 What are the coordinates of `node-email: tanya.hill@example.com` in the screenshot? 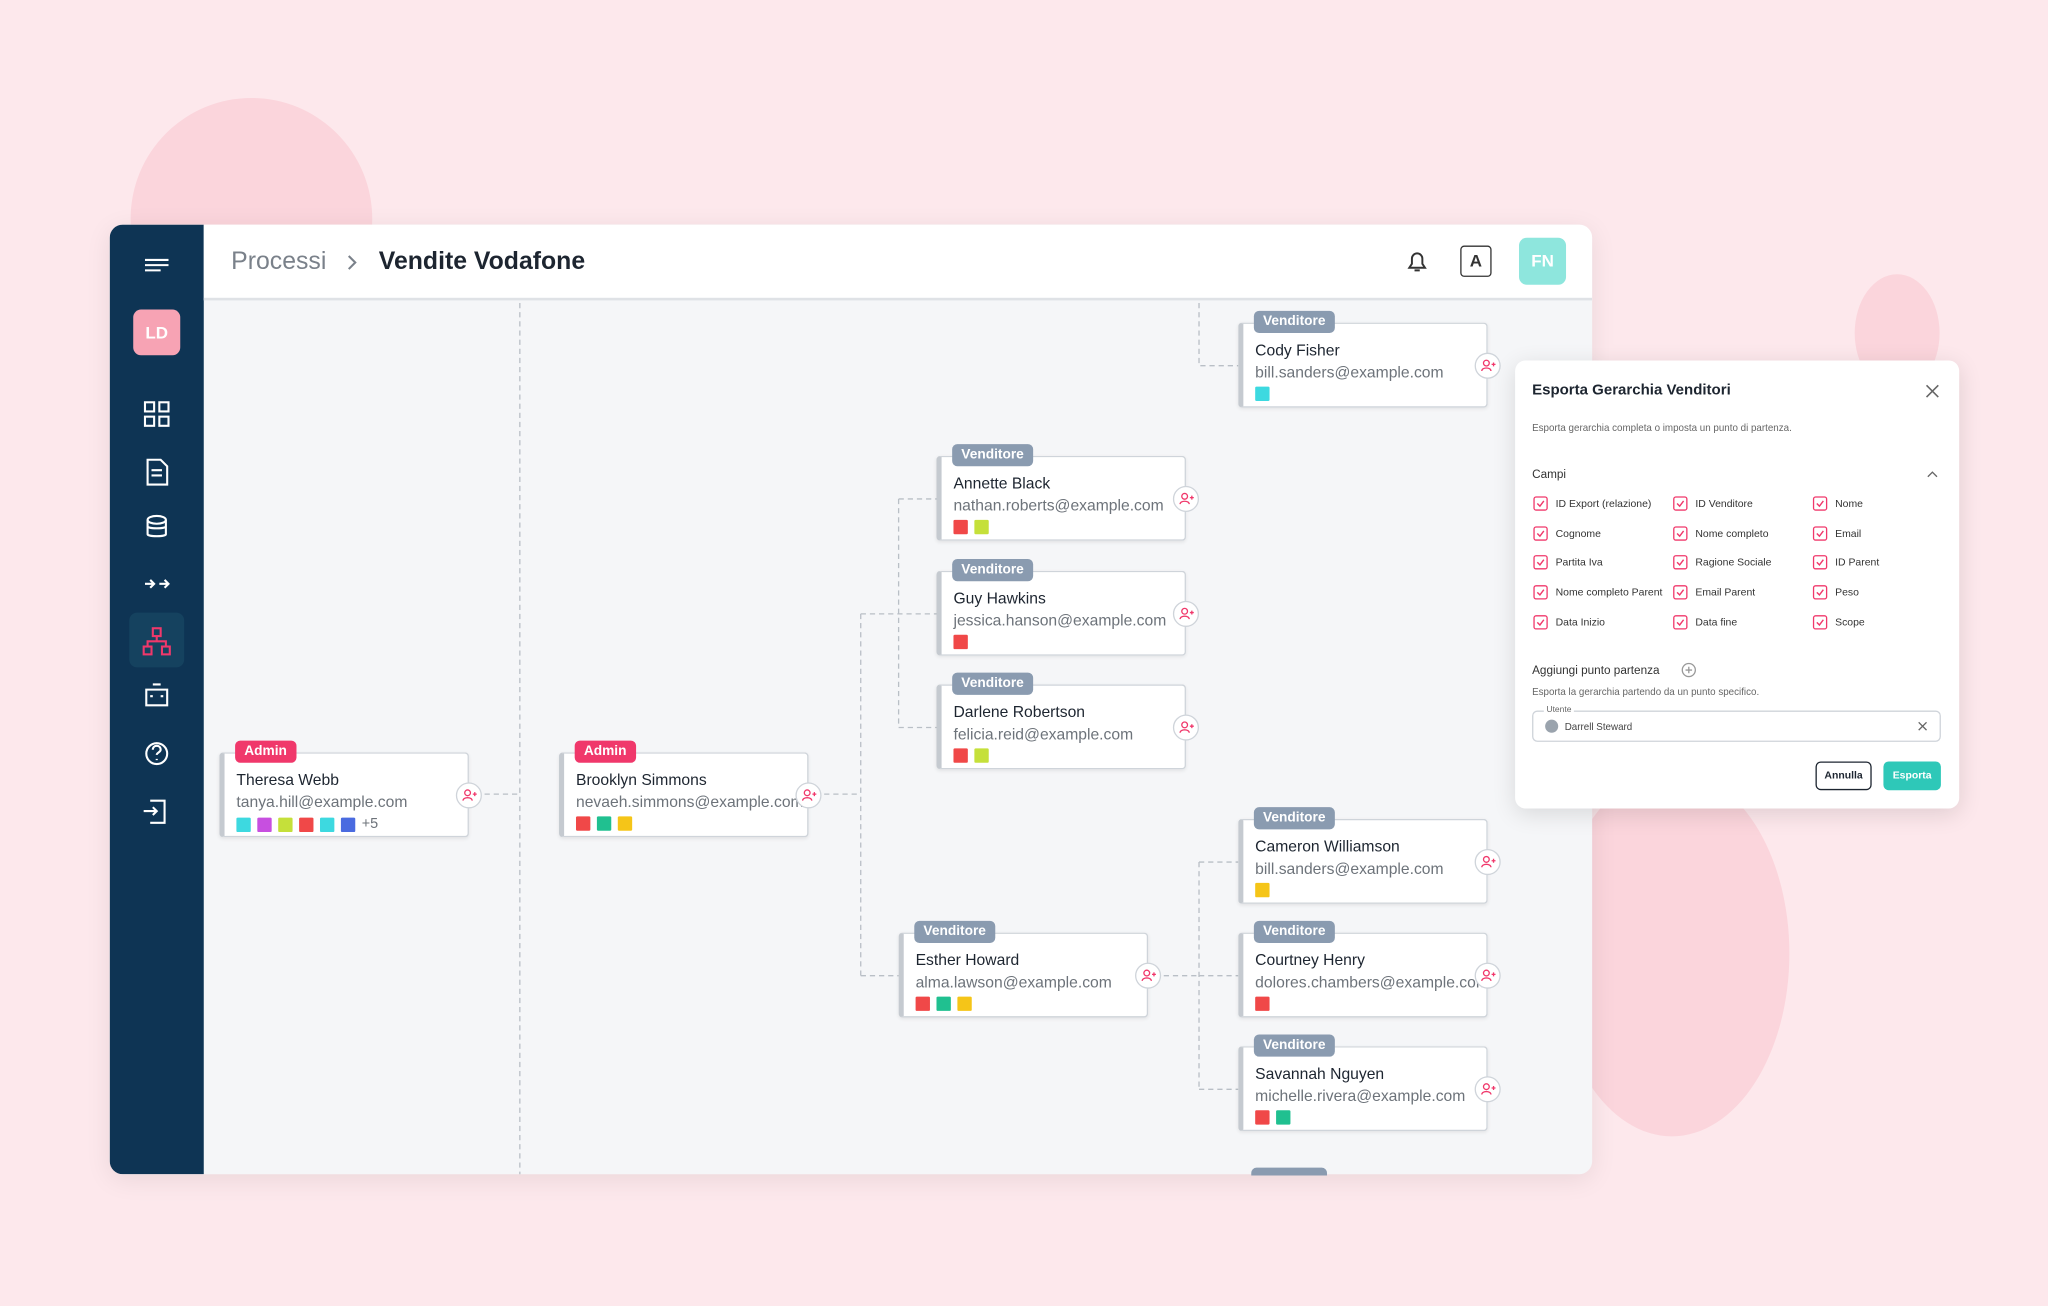 It's located at (322, 802).